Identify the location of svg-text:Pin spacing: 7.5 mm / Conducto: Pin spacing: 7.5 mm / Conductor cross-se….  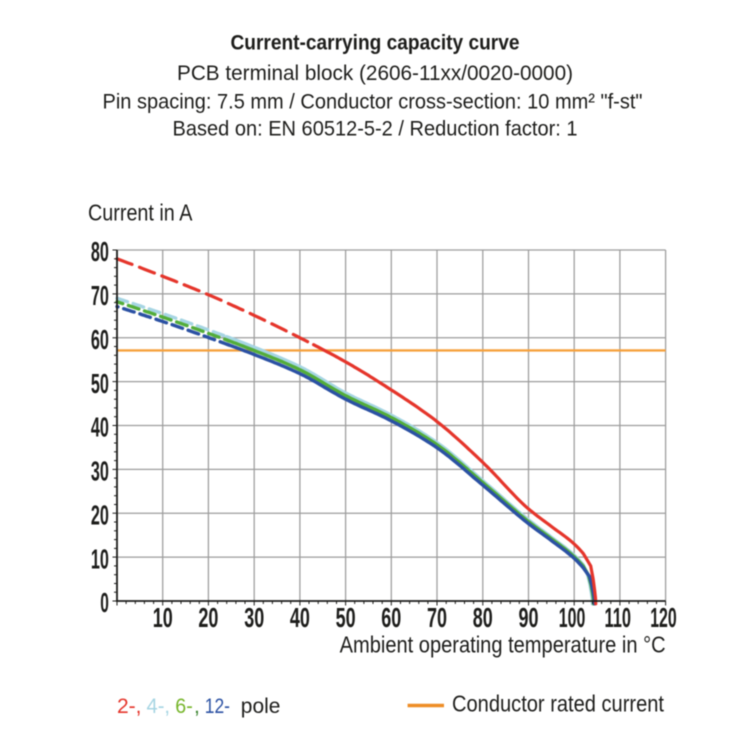
(373, 102).